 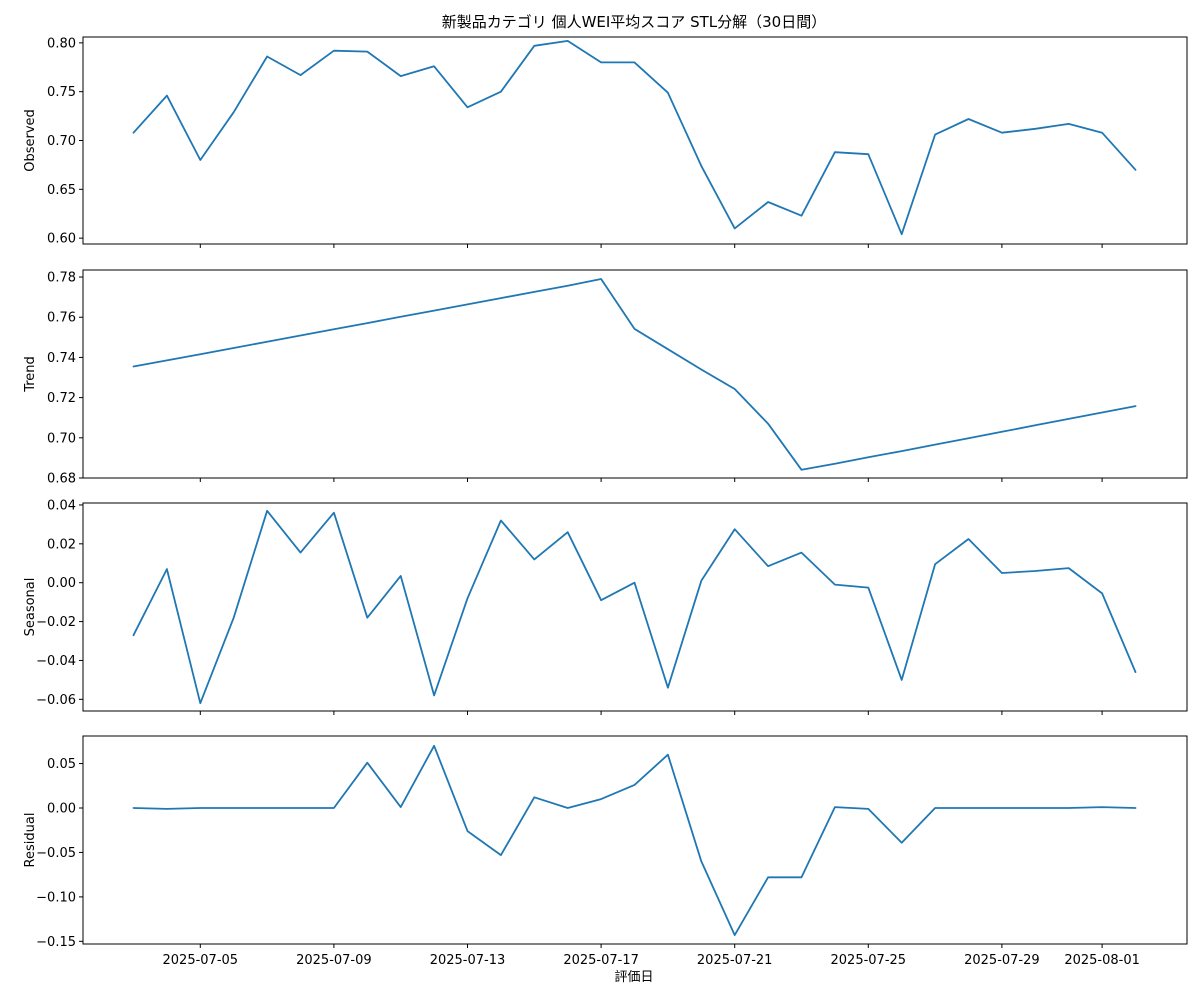 What do you see at coordinates (56, 622) in the screenshot?
I see `y-tick-label: −0.02` at bounding box center [56, 622].